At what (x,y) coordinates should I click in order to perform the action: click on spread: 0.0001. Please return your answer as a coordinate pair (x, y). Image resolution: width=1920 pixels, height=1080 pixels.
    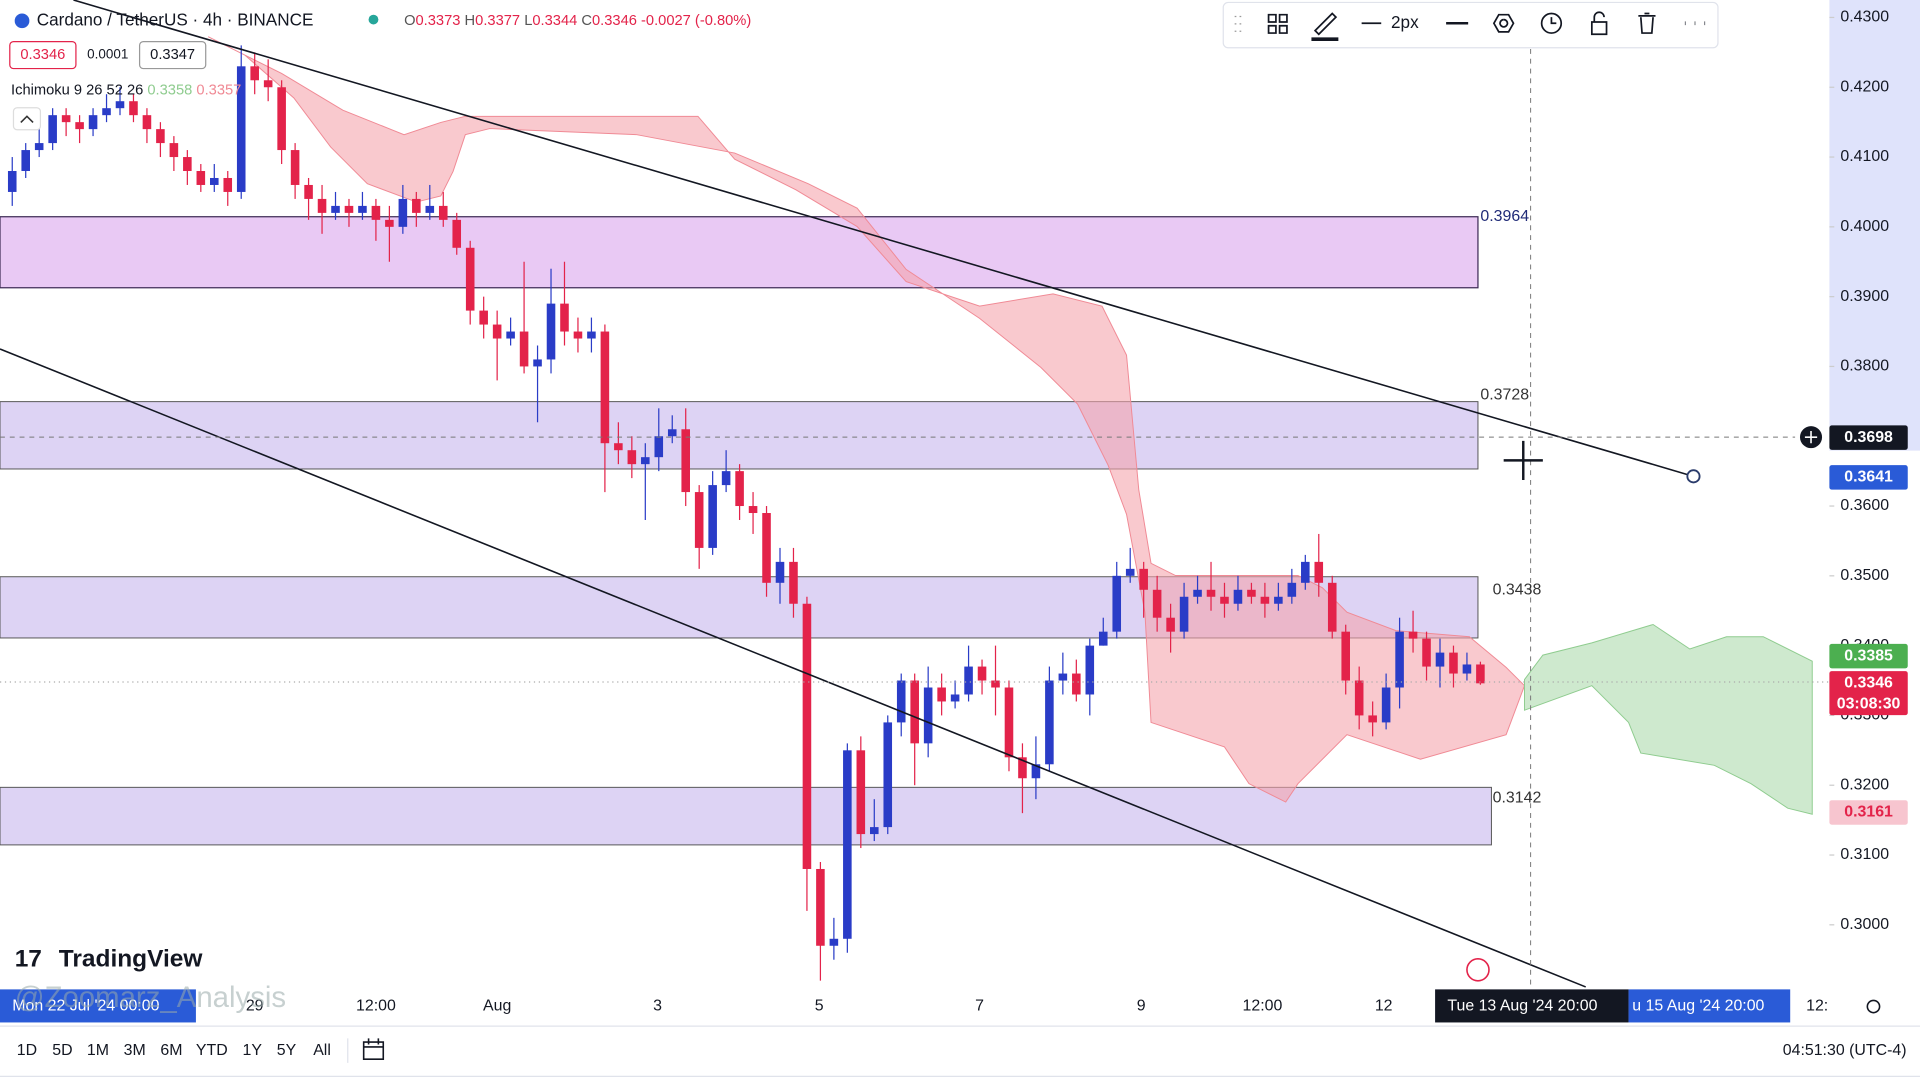
    Looking at the image, I should click on (107, 54).